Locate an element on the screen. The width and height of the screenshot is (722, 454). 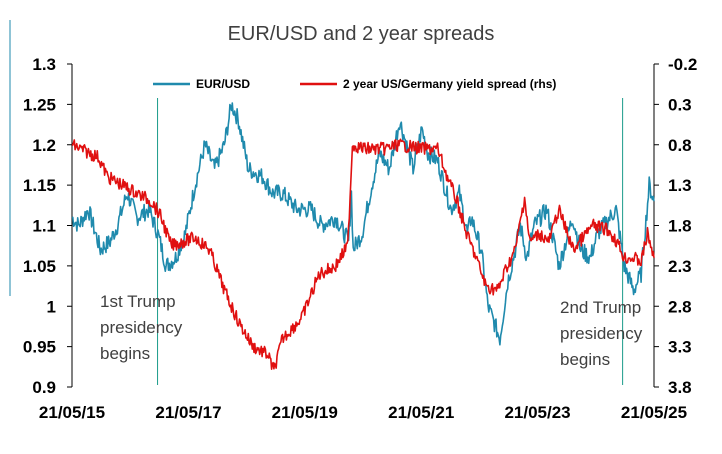
x-tick-label: 21/05/23 is located at coordinates (537, 412).